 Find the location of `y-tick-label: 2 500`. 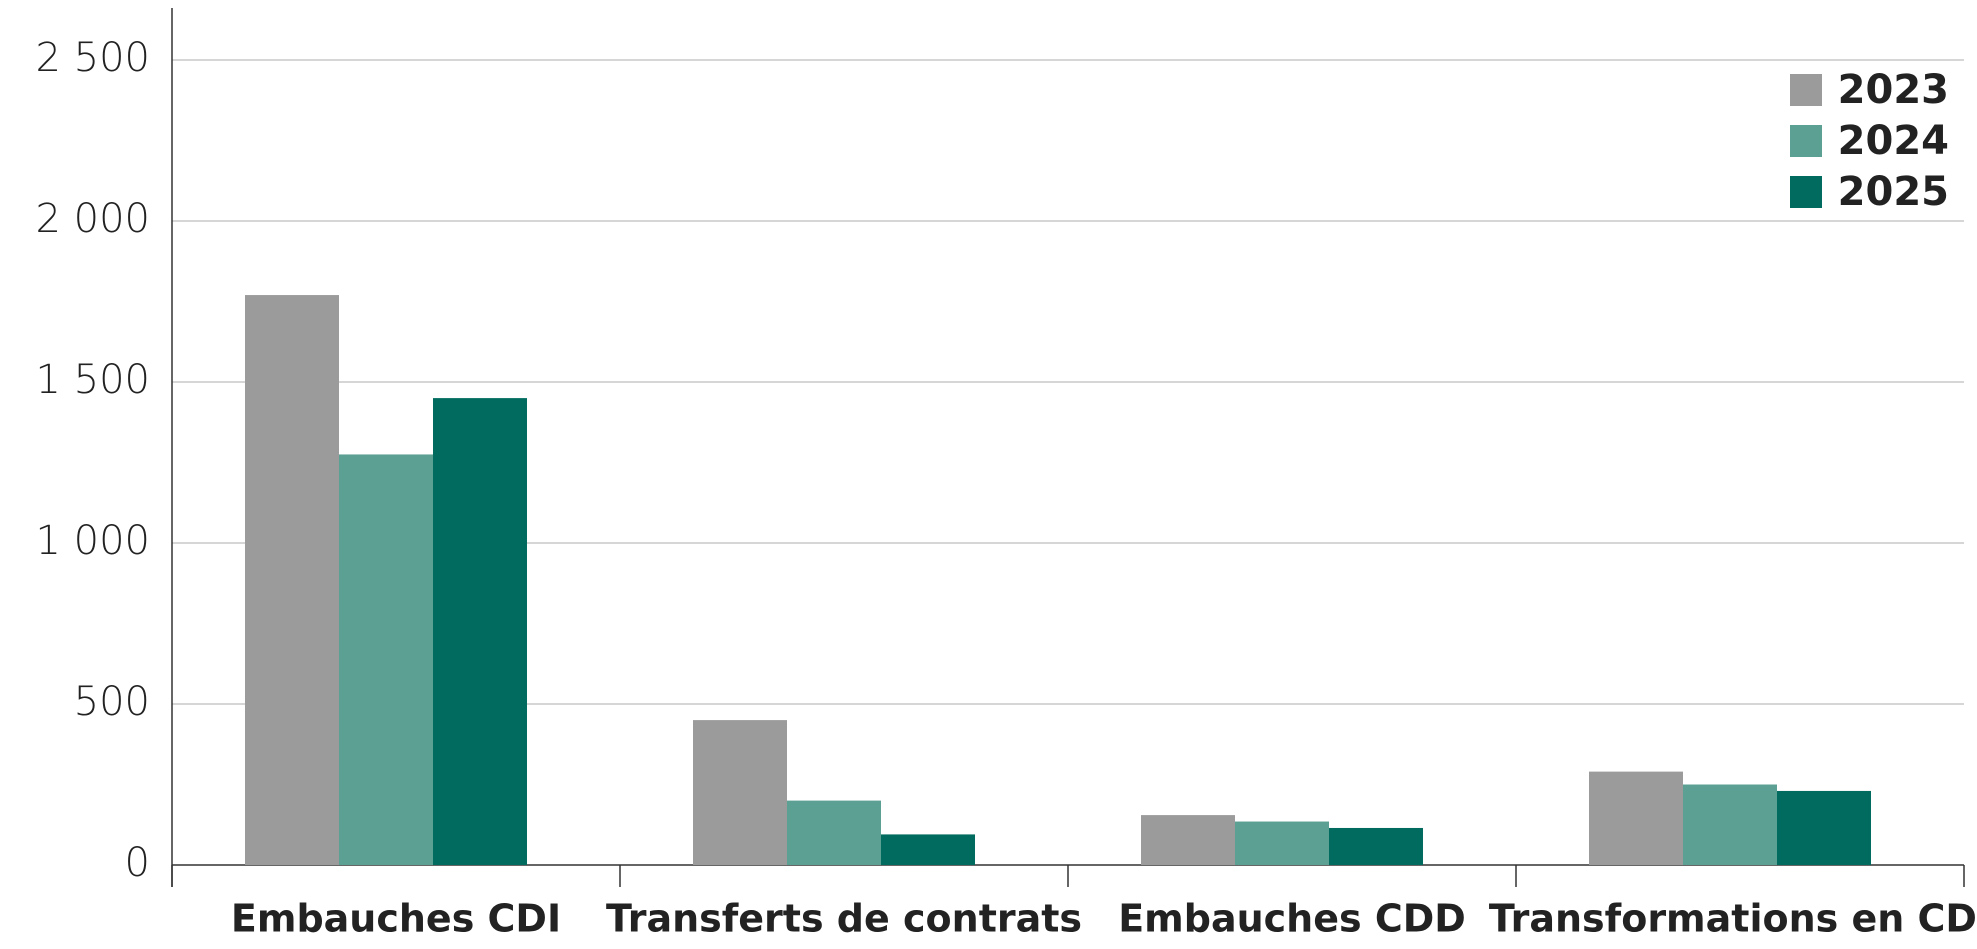

y-tick-label: 2 500 is located at coordinates (92, 58).